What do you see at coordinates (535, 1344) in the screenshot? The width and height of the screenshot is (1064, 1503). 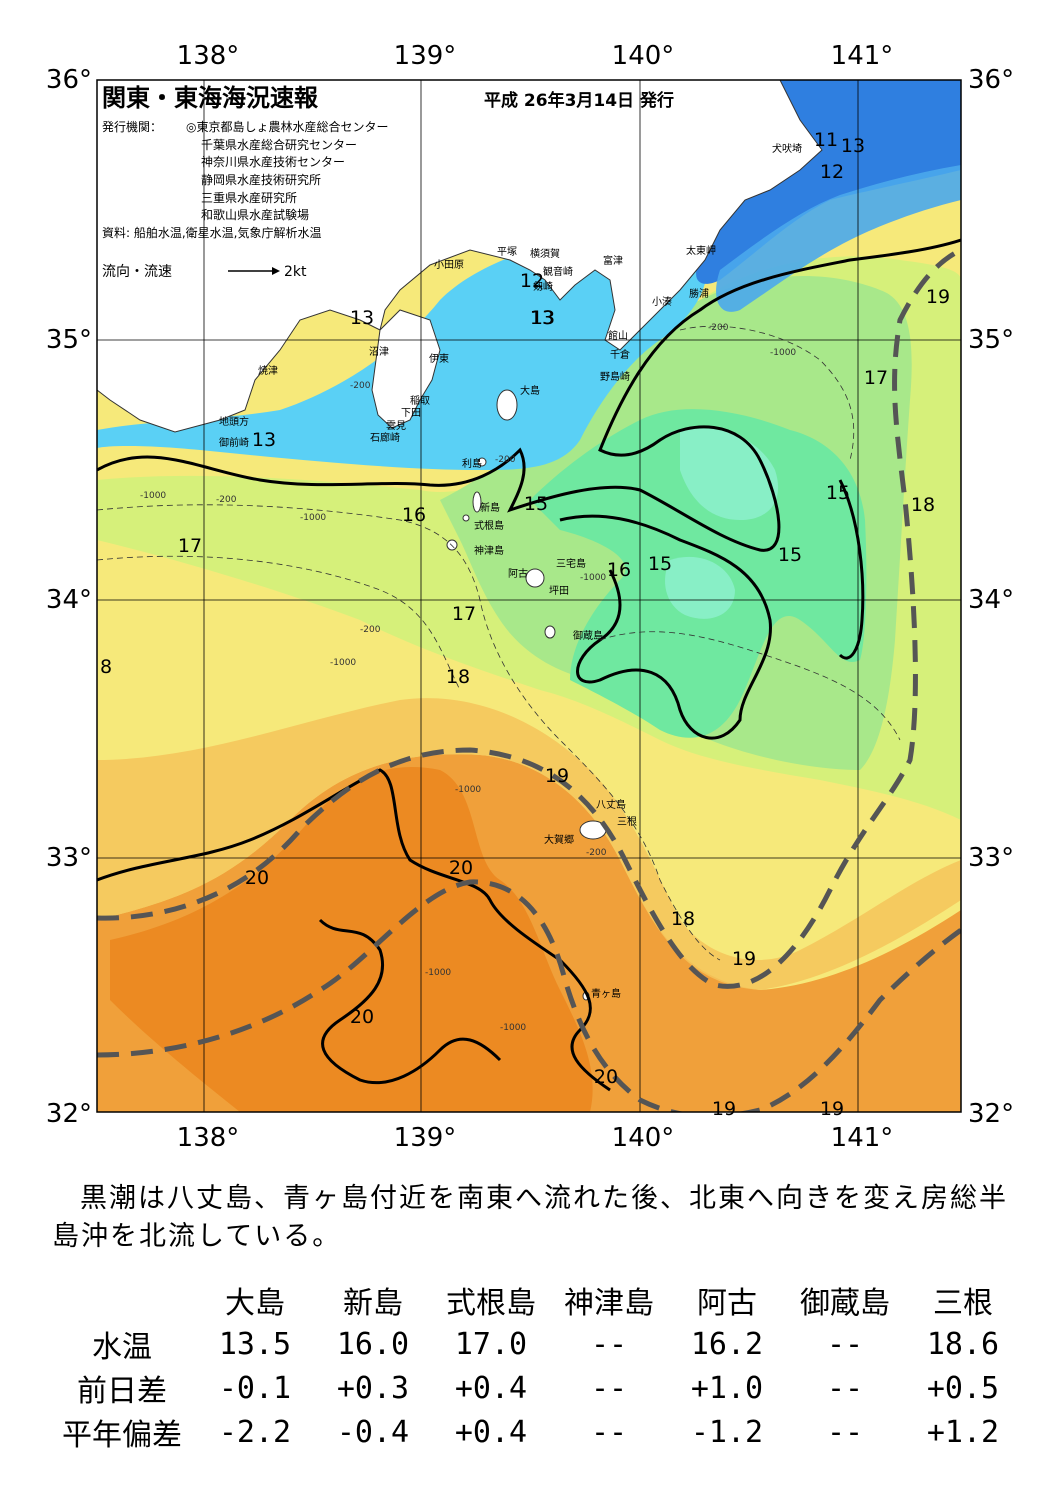 I see `table-row: 水温 13.5 16.0 17.0 -- 16.2 -- 18.6` at bounding box center [535, 1344].